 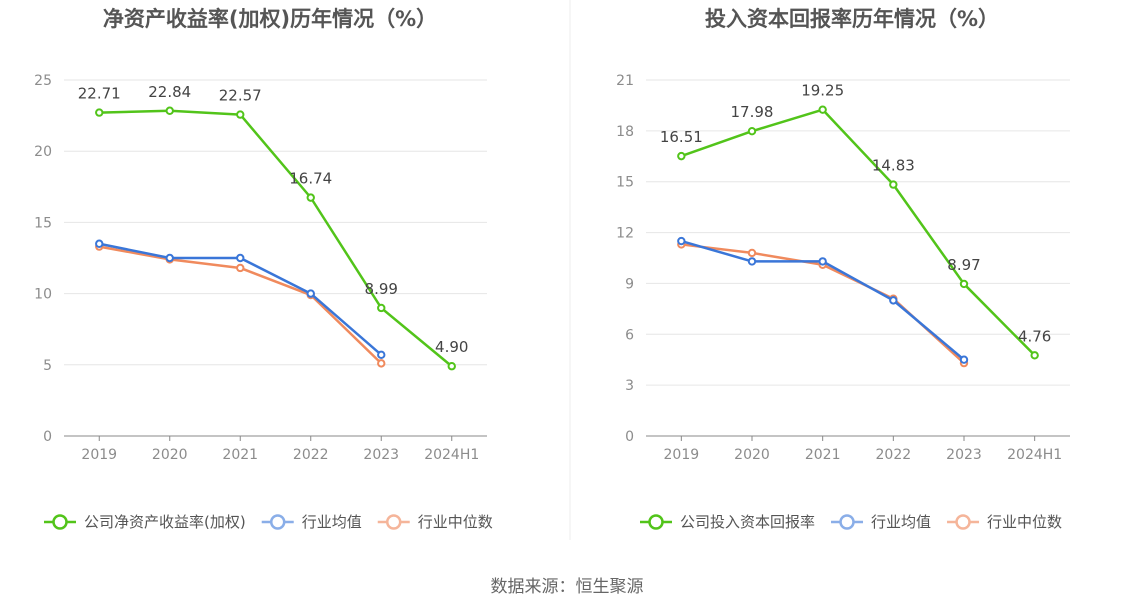 What do you see at coordinates (43, 152) in the screenshot?
I see `y-tick-label: 20` at bounding box center [43, 152].